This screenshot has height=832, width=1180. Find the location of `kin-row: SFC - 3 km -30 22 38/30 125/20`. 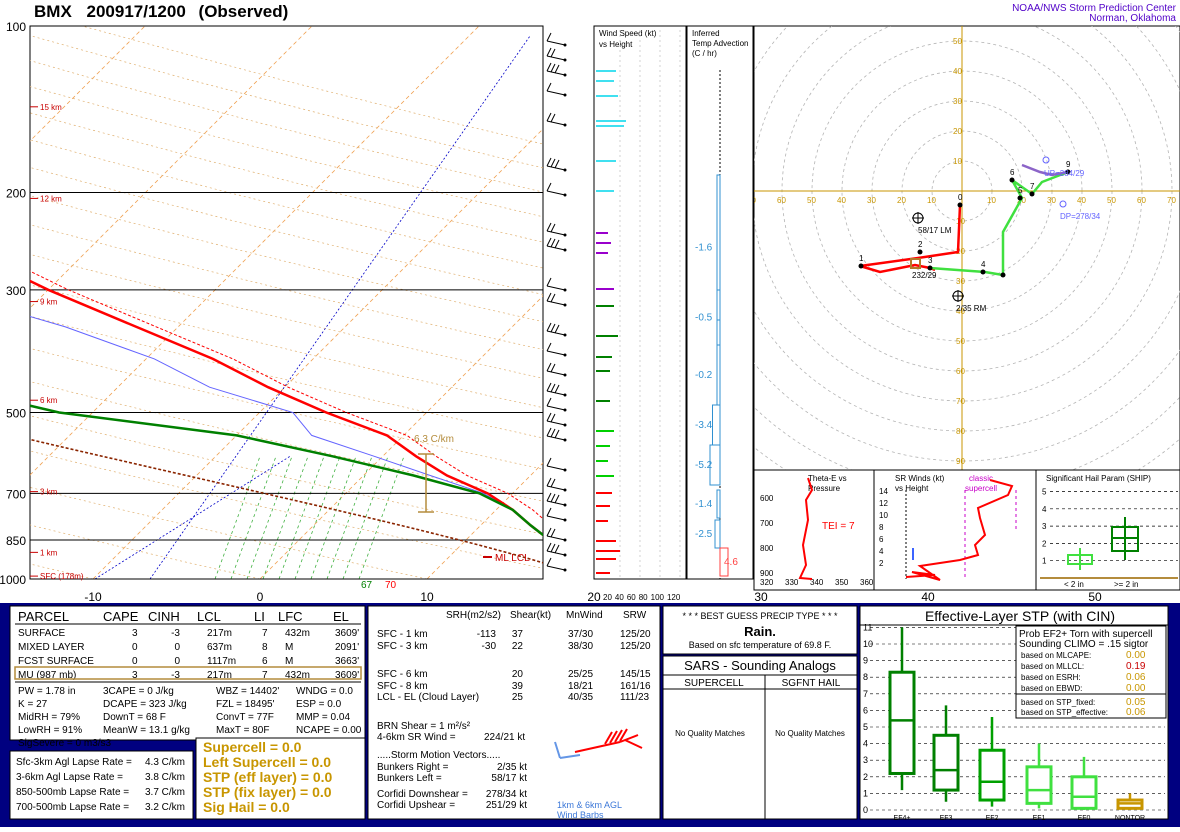

kin-row: SFC - 3 km -30 22 38/30 125/20 is located at coordinates (514, 646).